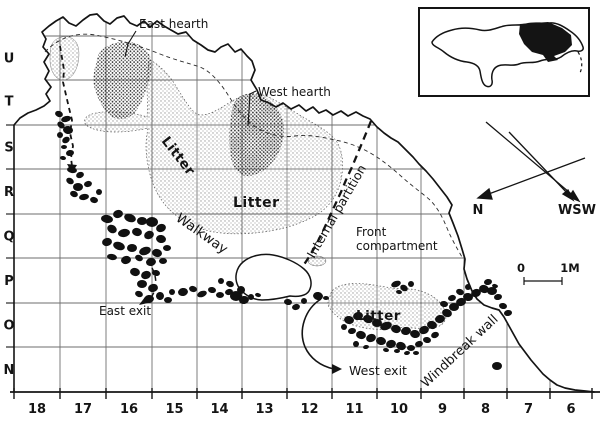  I want to click on scale-zero-label: 0, so click(521, 268).